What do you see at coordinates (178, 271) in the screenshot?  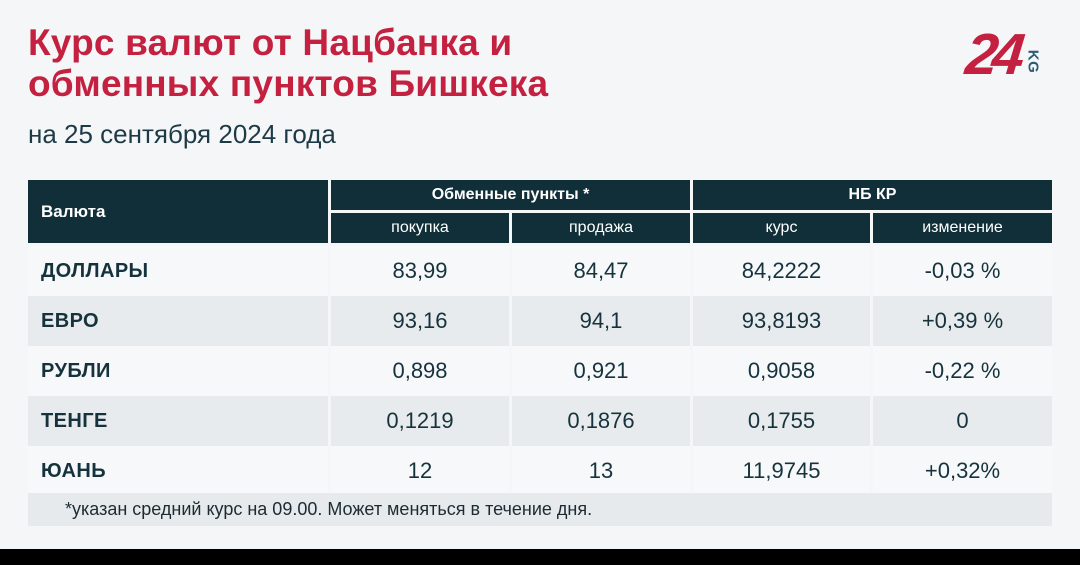 I see `cell-currency: ДОЛЛАРЫ` at bounding box center [178, 271].